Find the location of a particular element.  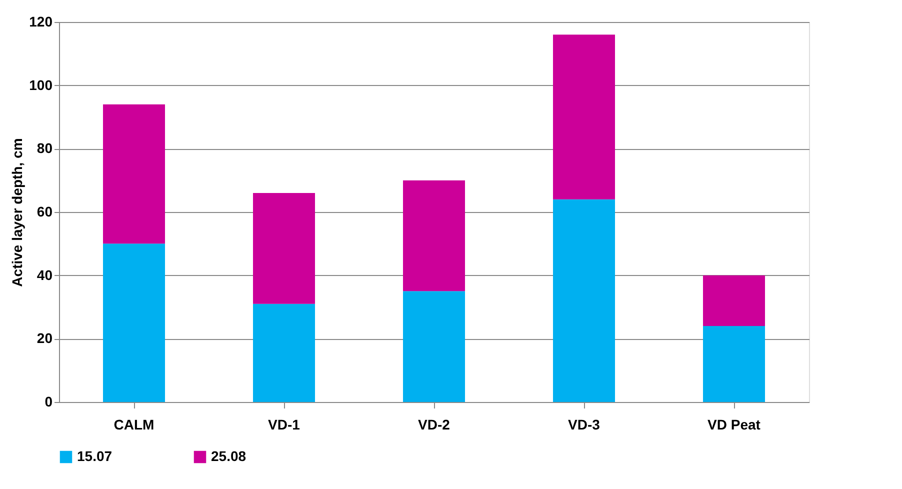

y-tick-label: 60 is located at coordinates (44, 212).